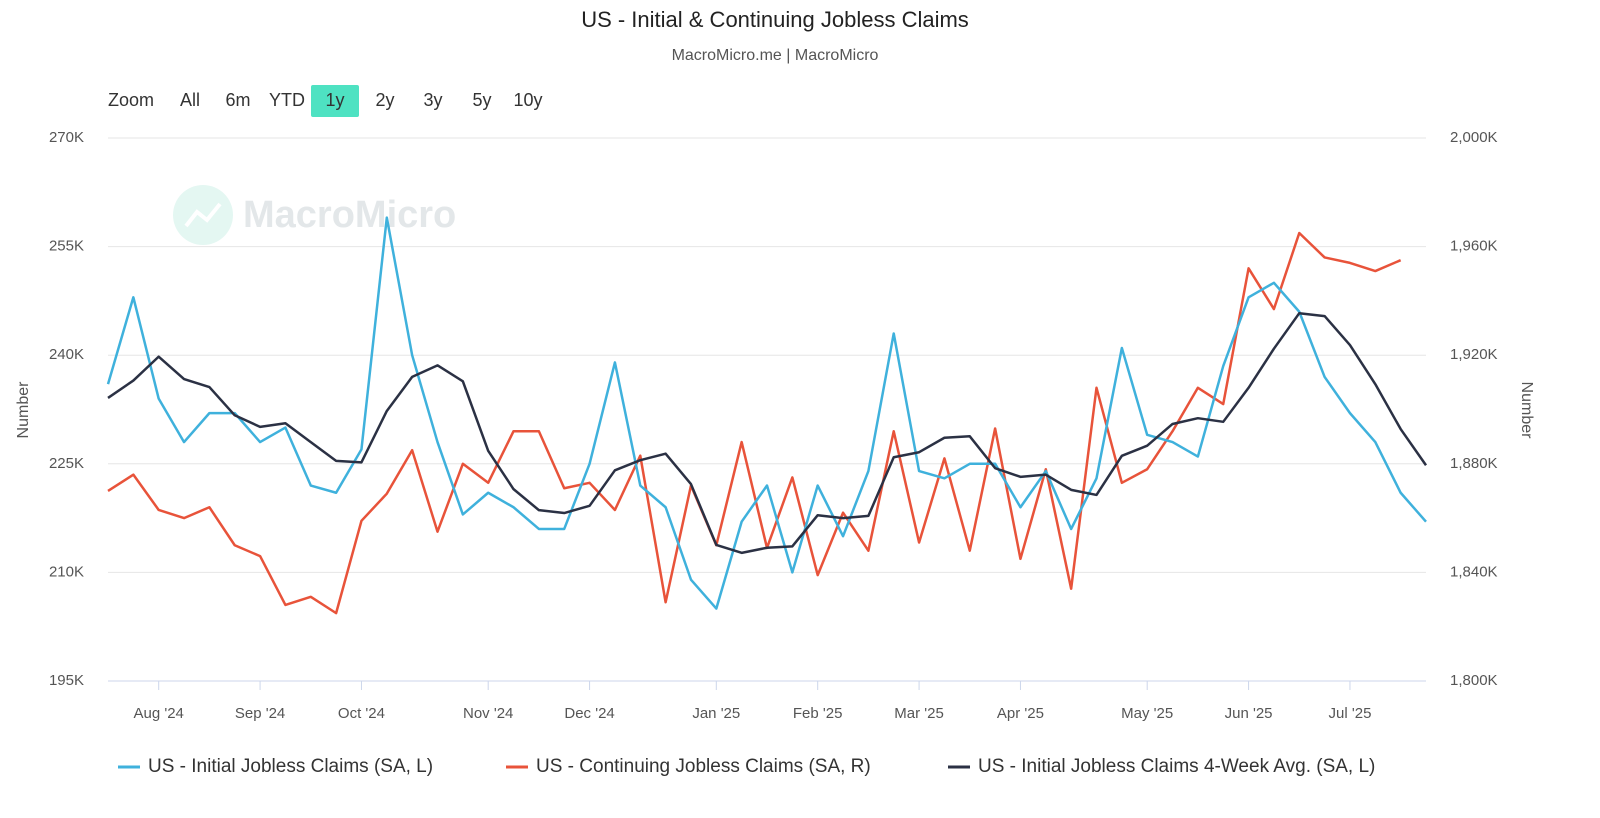 The width and height of the screenshot is (1600, 818). I want to click on range-button-label: 5y, so click(481, 100).